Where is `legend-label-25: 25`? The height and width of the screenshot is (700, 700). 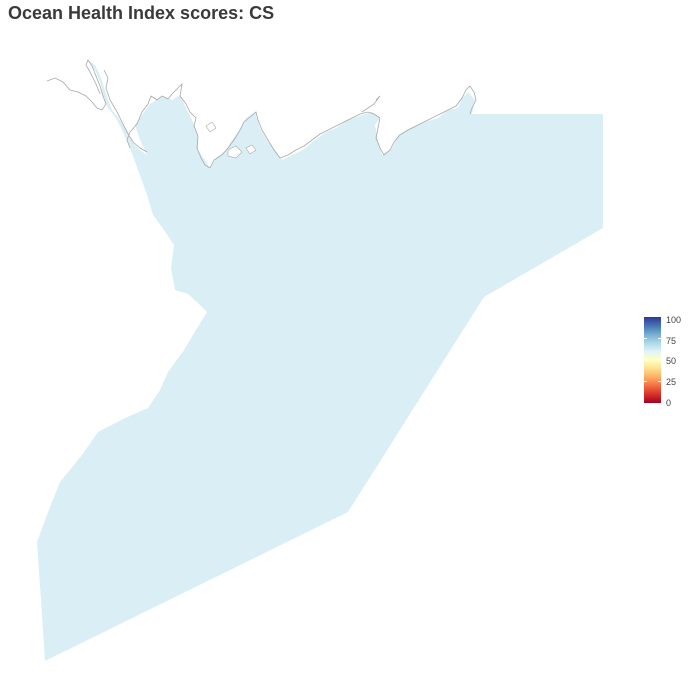
legend-label-25: 25 is located at coordinates (671, 382).